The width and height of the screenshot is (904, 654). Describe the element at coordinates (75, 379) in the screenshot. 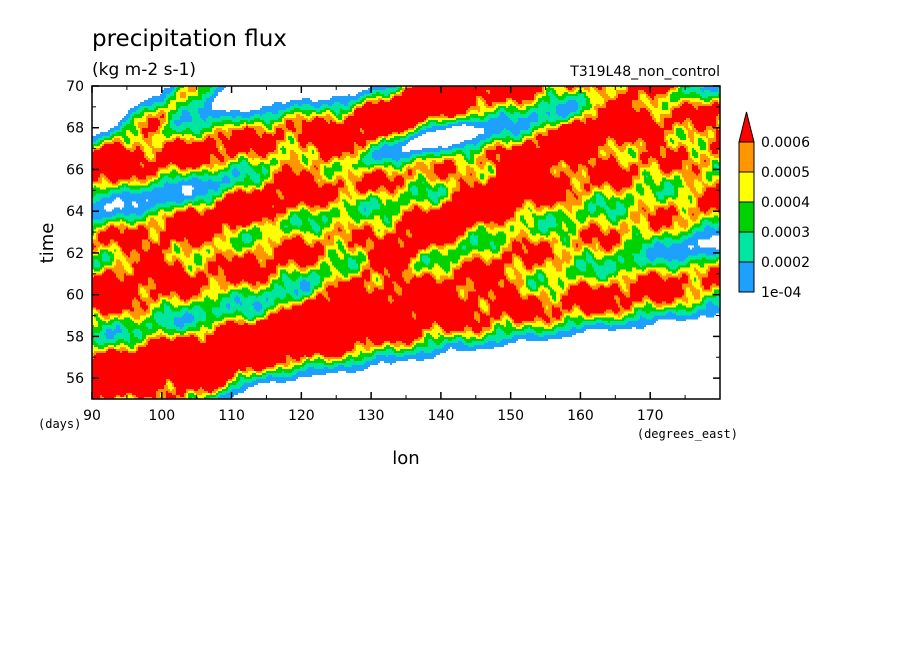

I see `y-tick-label: 56` at that location.